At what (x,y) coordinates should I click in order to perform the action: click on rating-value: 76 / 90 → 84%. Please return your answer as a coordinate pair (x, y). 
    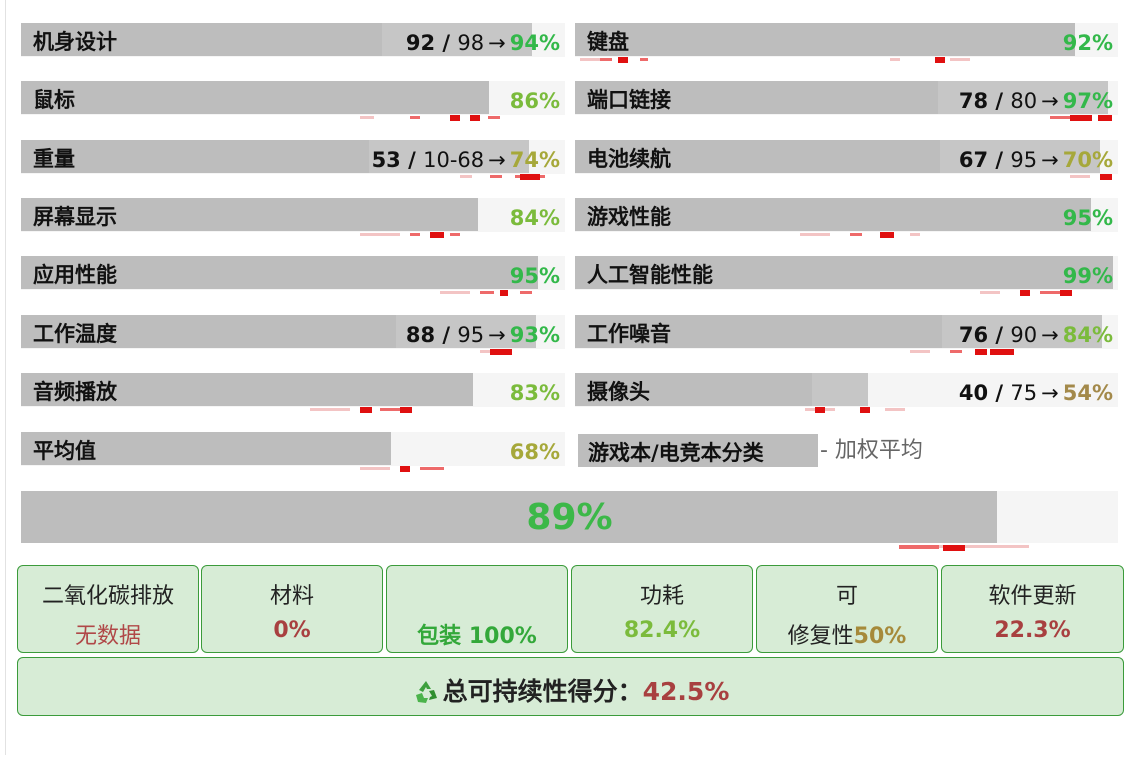
    Looking at the image, I should click on (1036, 335).